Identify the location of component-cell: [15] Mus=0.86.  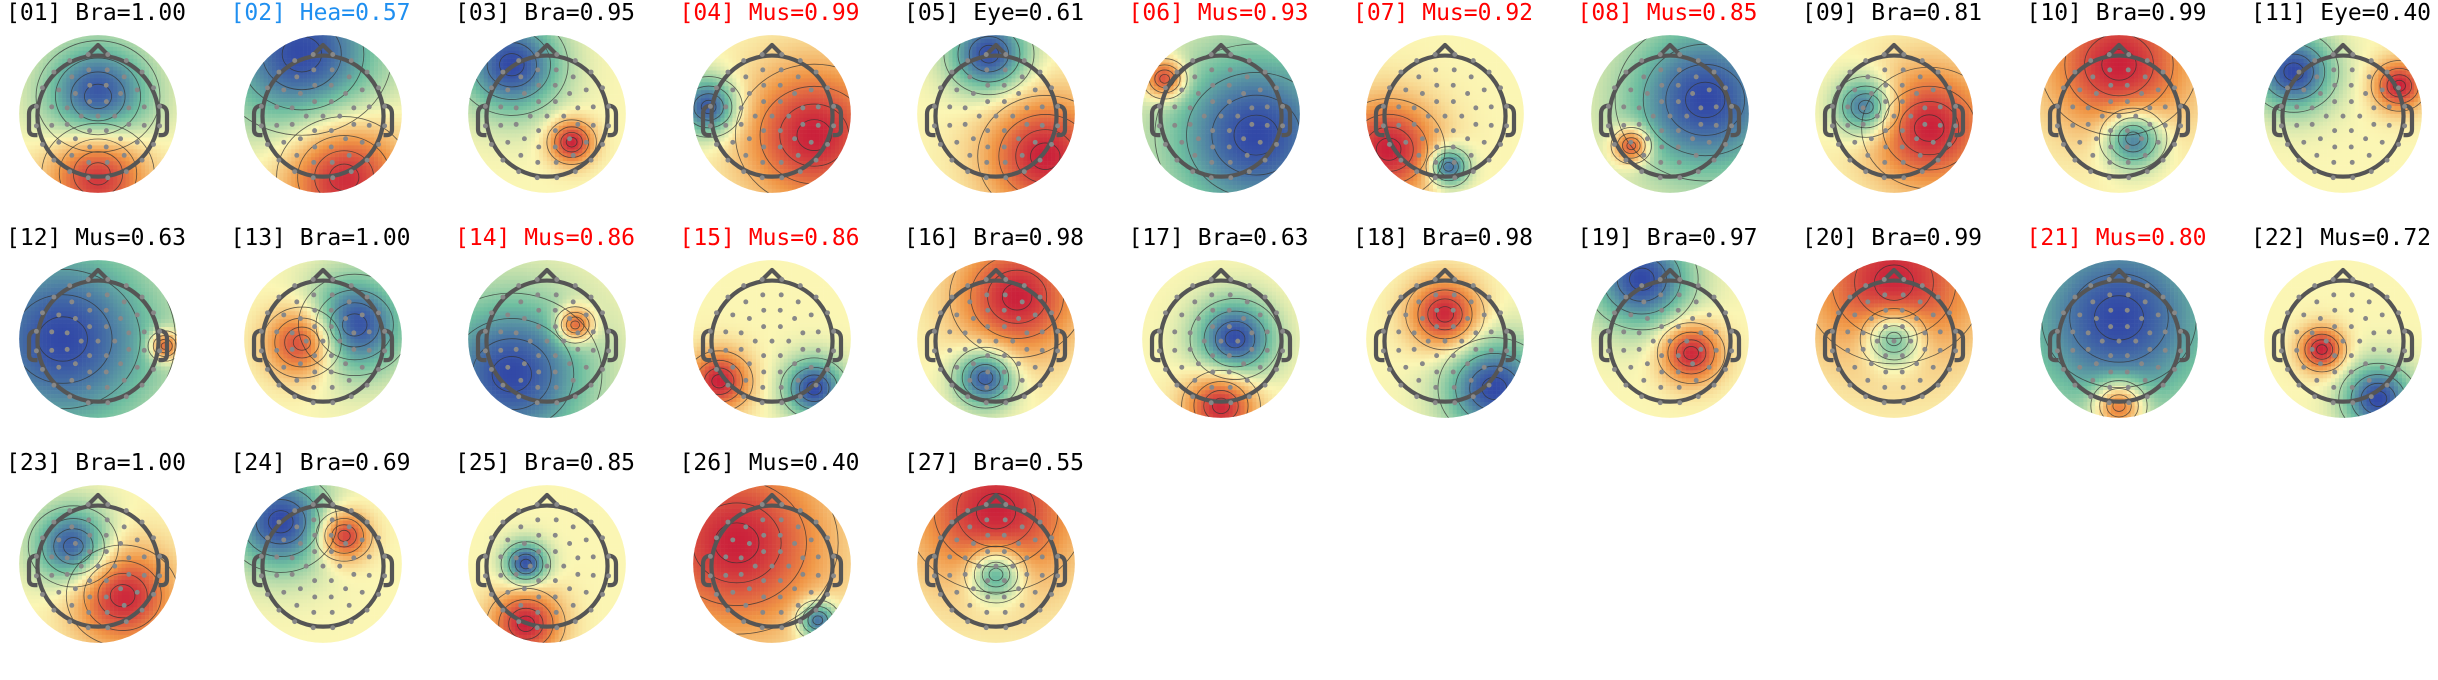
(790, 340).